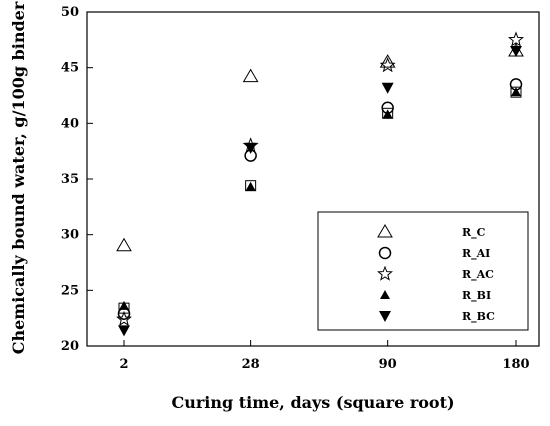 This screenshot has height=426, width=550. Describe the element at coordinates (251, 364) in the screenshot. I see `x-tick-label: 28` at that location.